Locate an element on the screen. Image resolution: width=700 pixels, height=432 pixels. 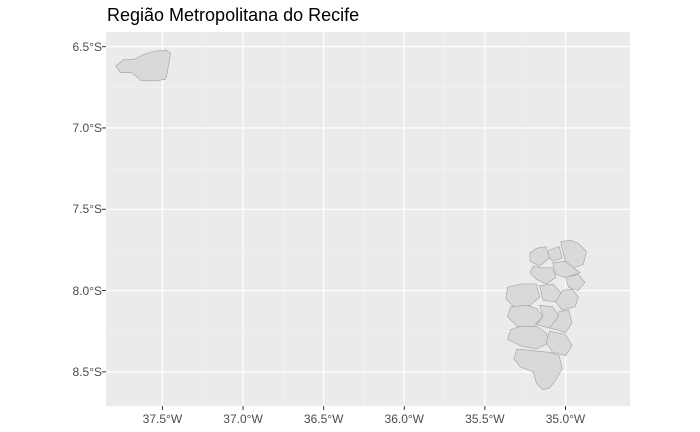
x-tick-label: 37.0°W is located at coordinates (243, 419).